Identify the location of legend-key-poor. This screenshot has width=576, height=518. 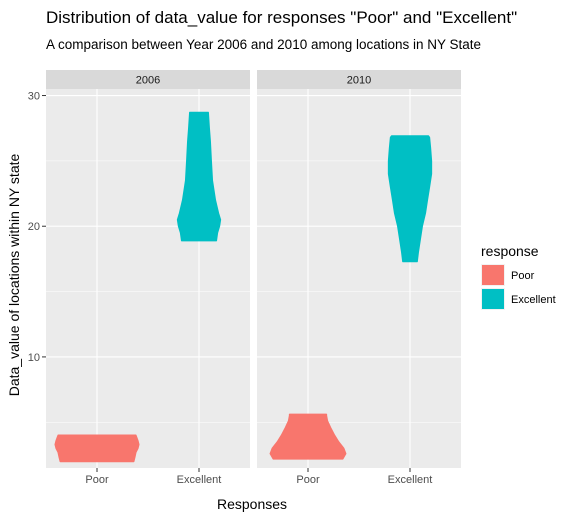
(493, 275).